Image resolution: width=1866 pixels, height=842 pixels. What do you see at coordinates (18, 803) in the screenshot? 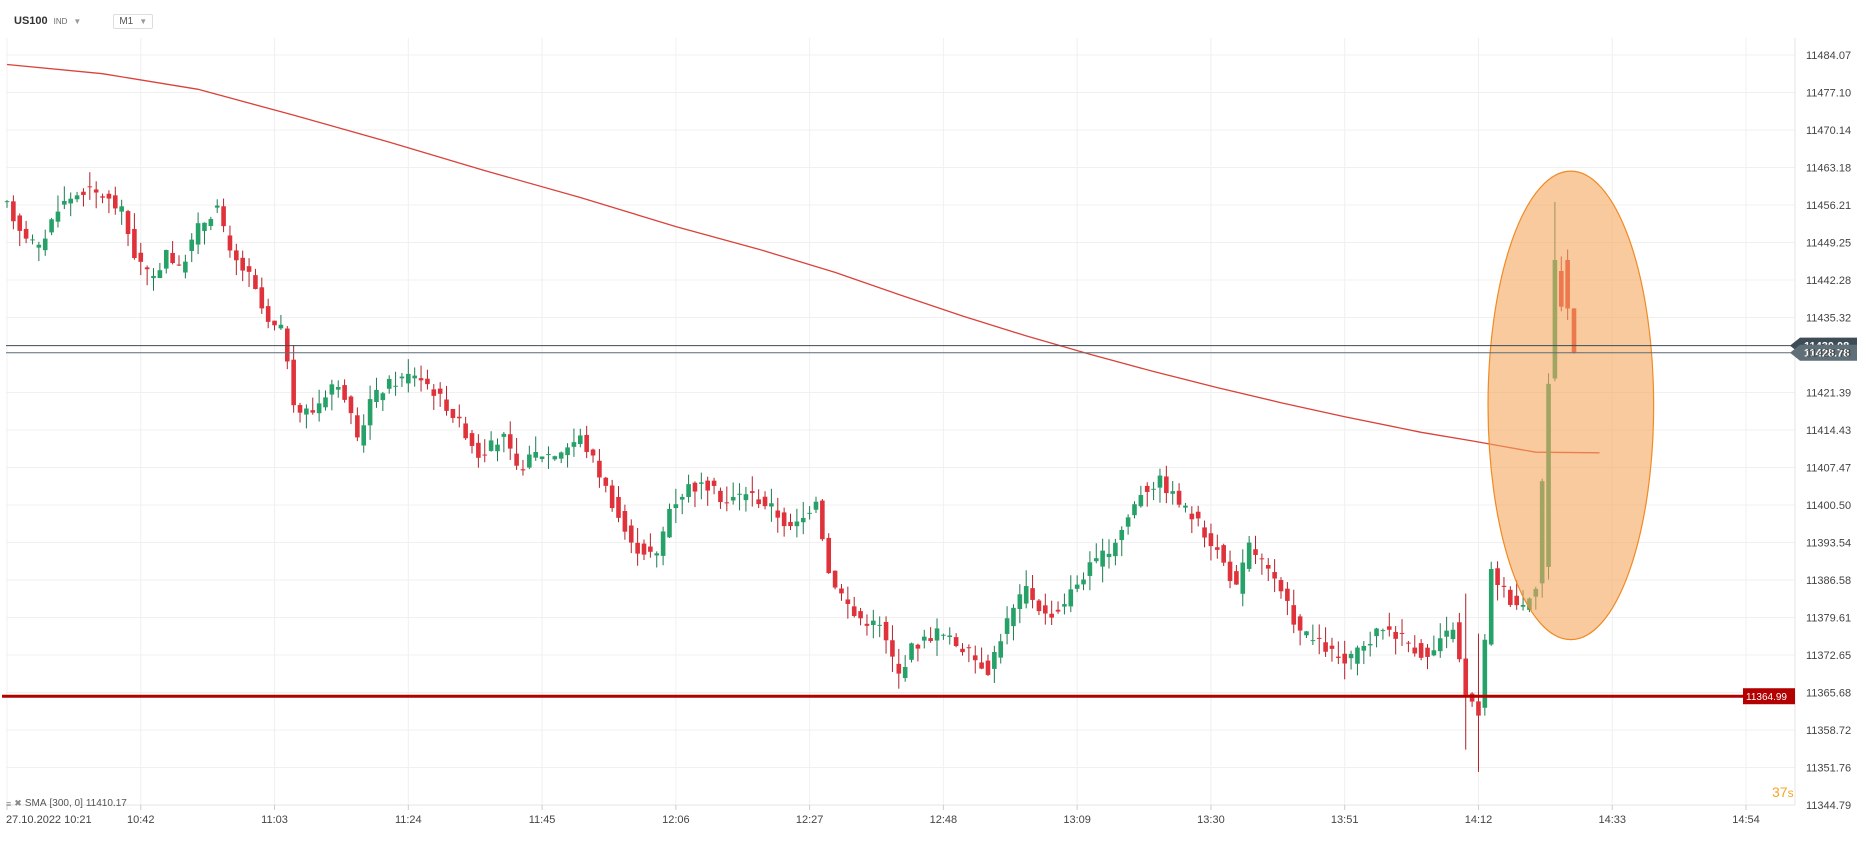
I see `close-icon: ✖` at bounding box center [18, 803].